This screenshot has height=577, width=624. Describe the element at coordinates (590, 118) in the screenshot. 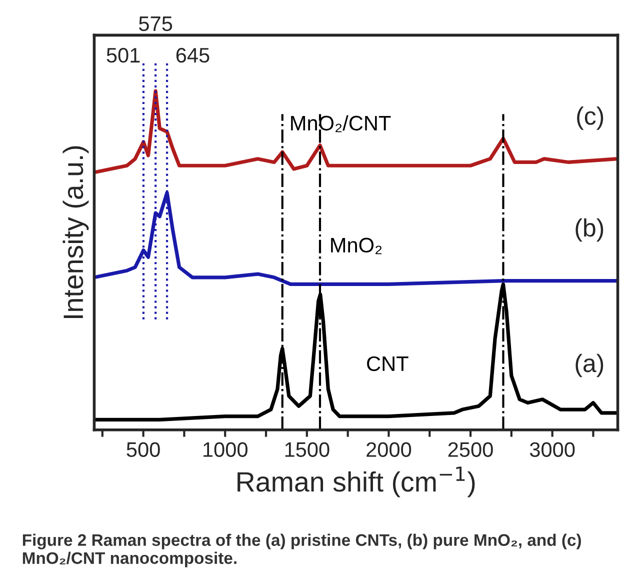

I see `annotation: (c)` at that location.